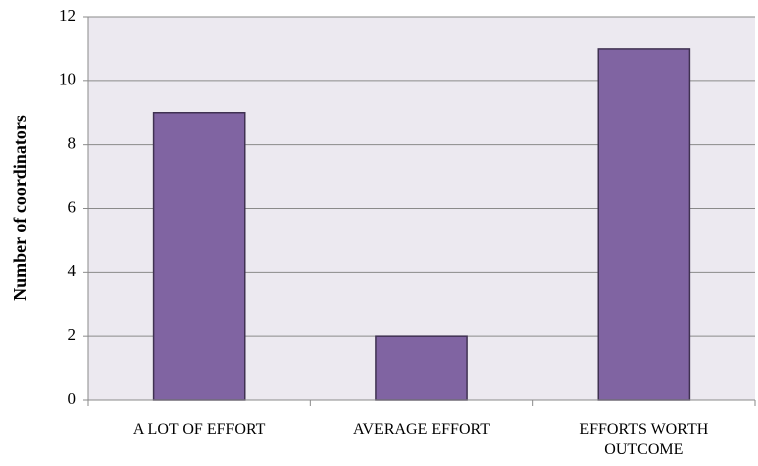  What do you see at coordinates (72, 334) in the screenshot?
I see `y-tick-label: 2` at bounding box center [72, 334].